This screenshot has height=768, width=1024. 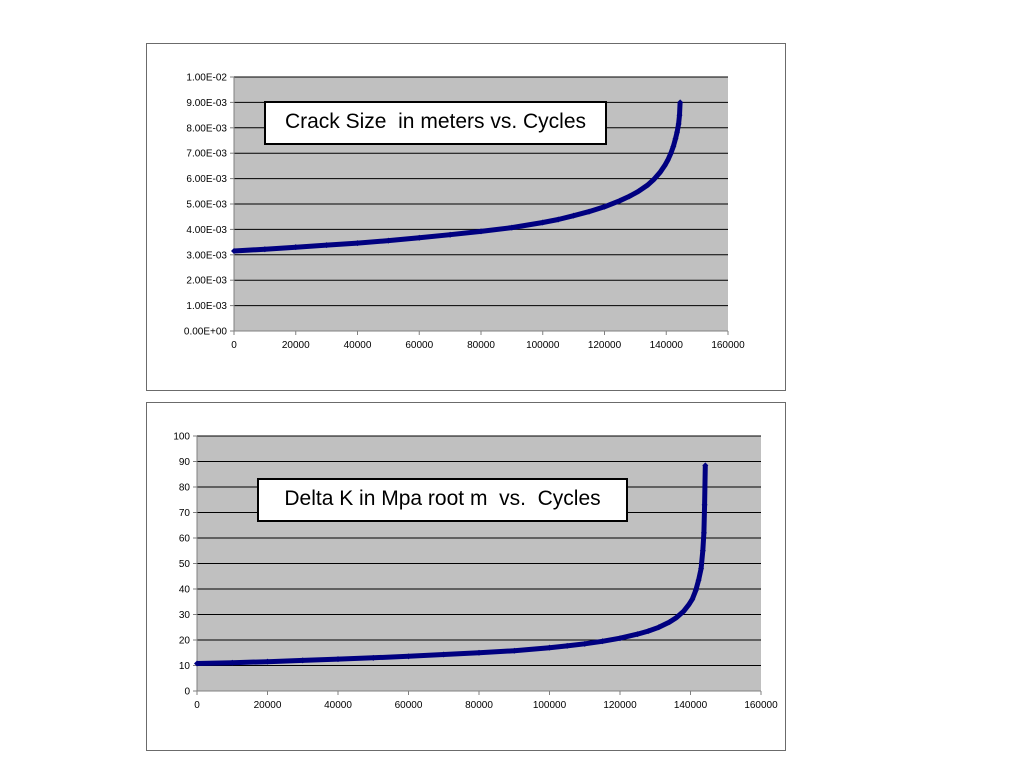 I want to click on y-tick-label: 50, so click(x=185, y=564).